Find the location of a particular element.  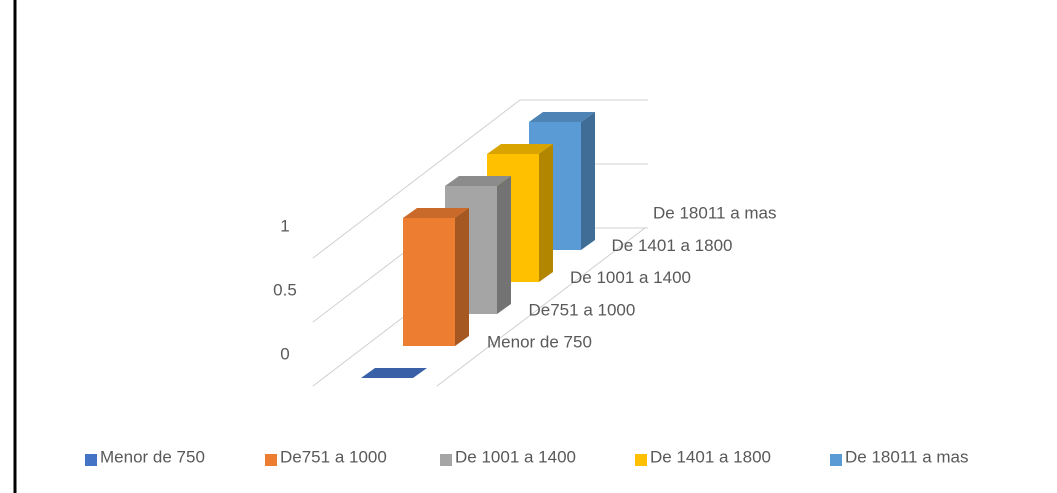

floor-edge is located at coordinates (541, 307).